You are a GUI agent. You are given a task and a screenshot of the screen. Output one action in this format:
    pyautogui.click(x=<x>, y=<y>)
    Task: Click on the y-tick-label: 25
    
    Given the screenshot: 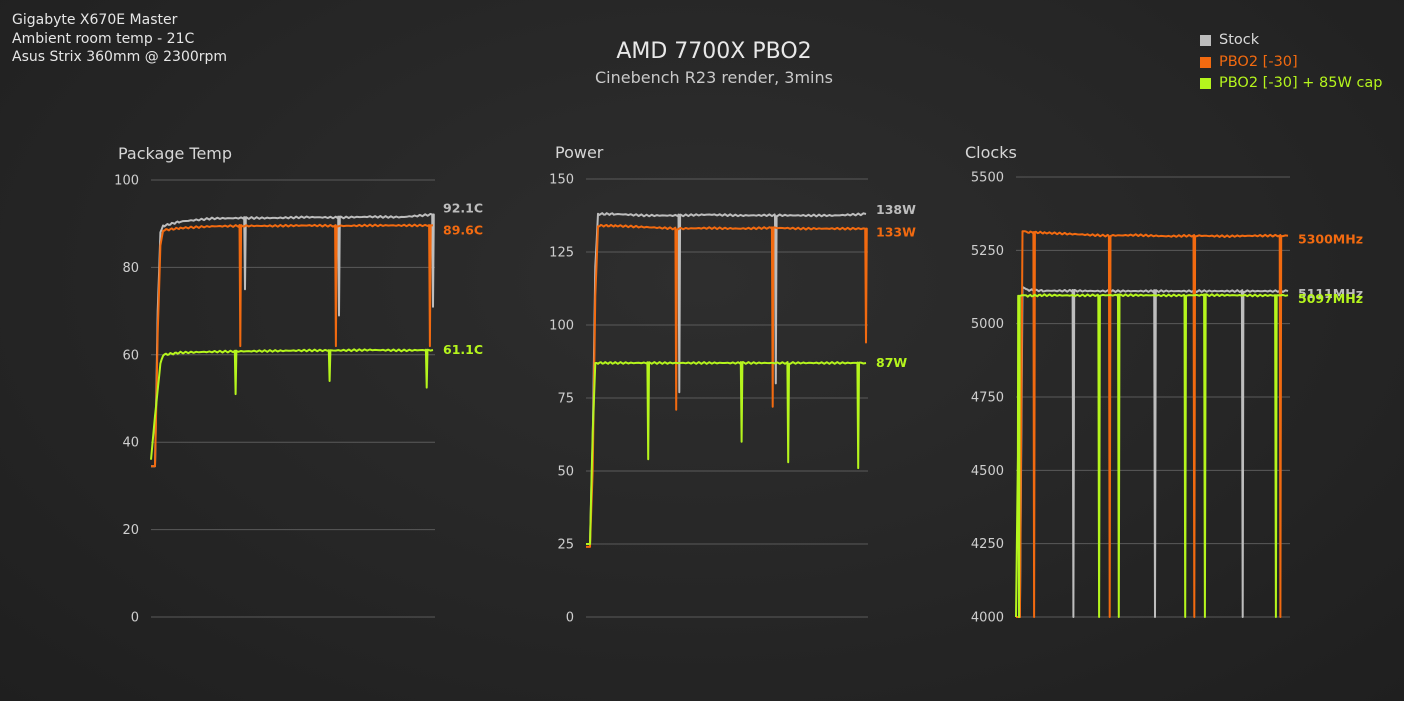 What is the action you would take?
    pyautogui.click(x=565, y=545)
    